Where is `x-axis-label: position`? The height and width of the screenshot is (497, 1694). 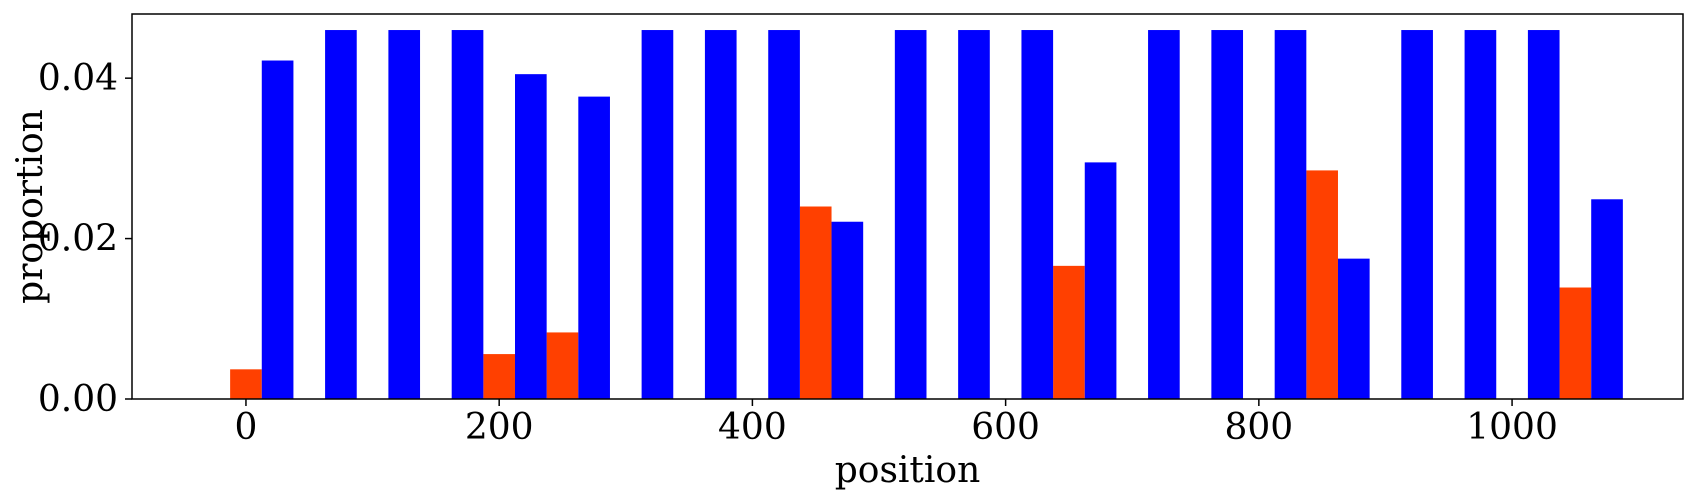 x-axis-label: position is located at coordinates (908, 470).